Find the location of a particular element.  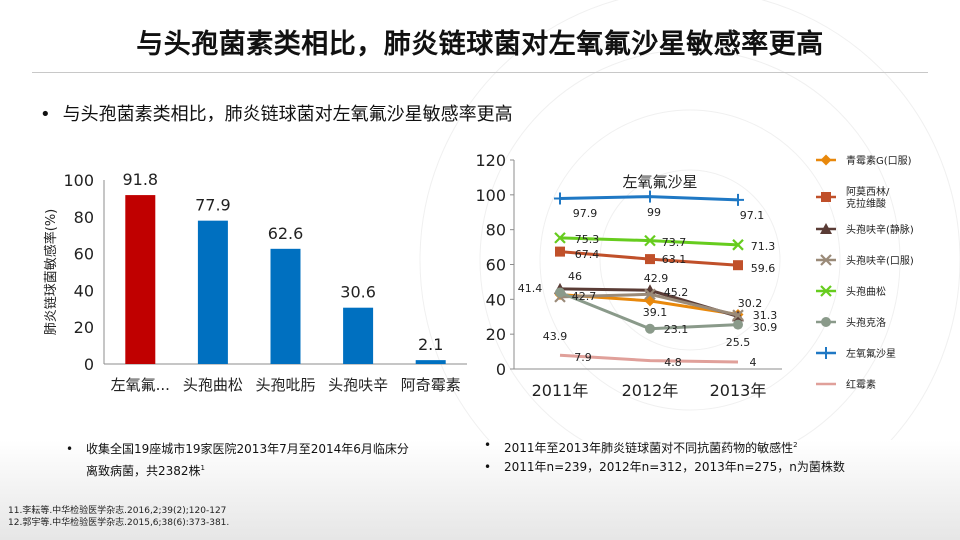

line-data-label: 39.1 is located at coordinates (655, 312).